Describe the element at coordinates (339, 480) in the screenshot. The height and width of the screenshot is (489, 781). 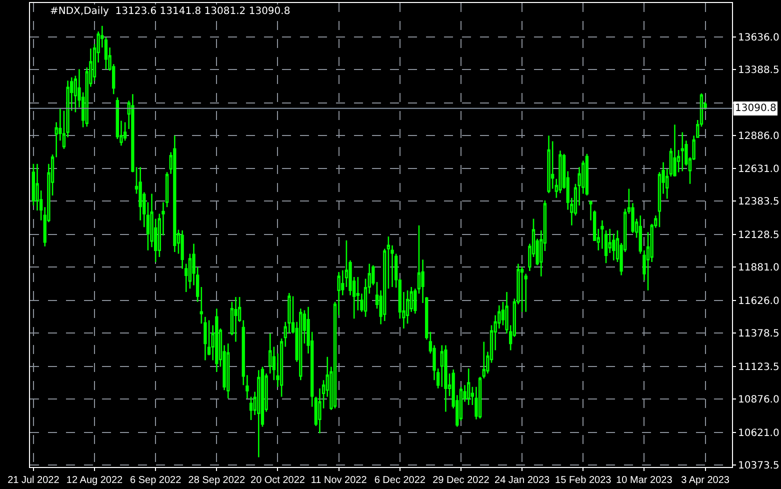
I see `x-tick-label: 11 Nov 2022` at that location.